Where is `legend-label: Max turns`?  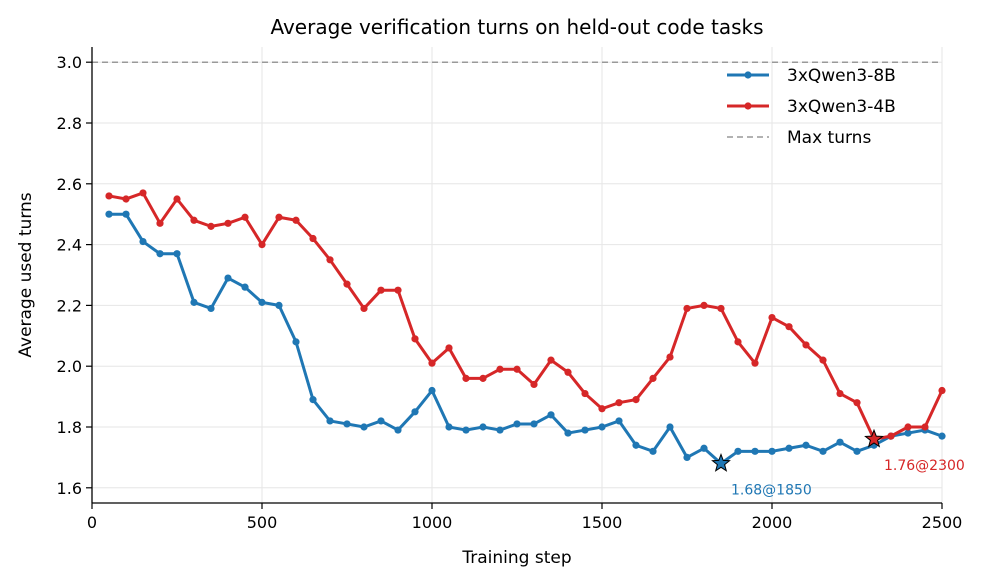
legend-label: Max turns is located at coordinates (829, 138).